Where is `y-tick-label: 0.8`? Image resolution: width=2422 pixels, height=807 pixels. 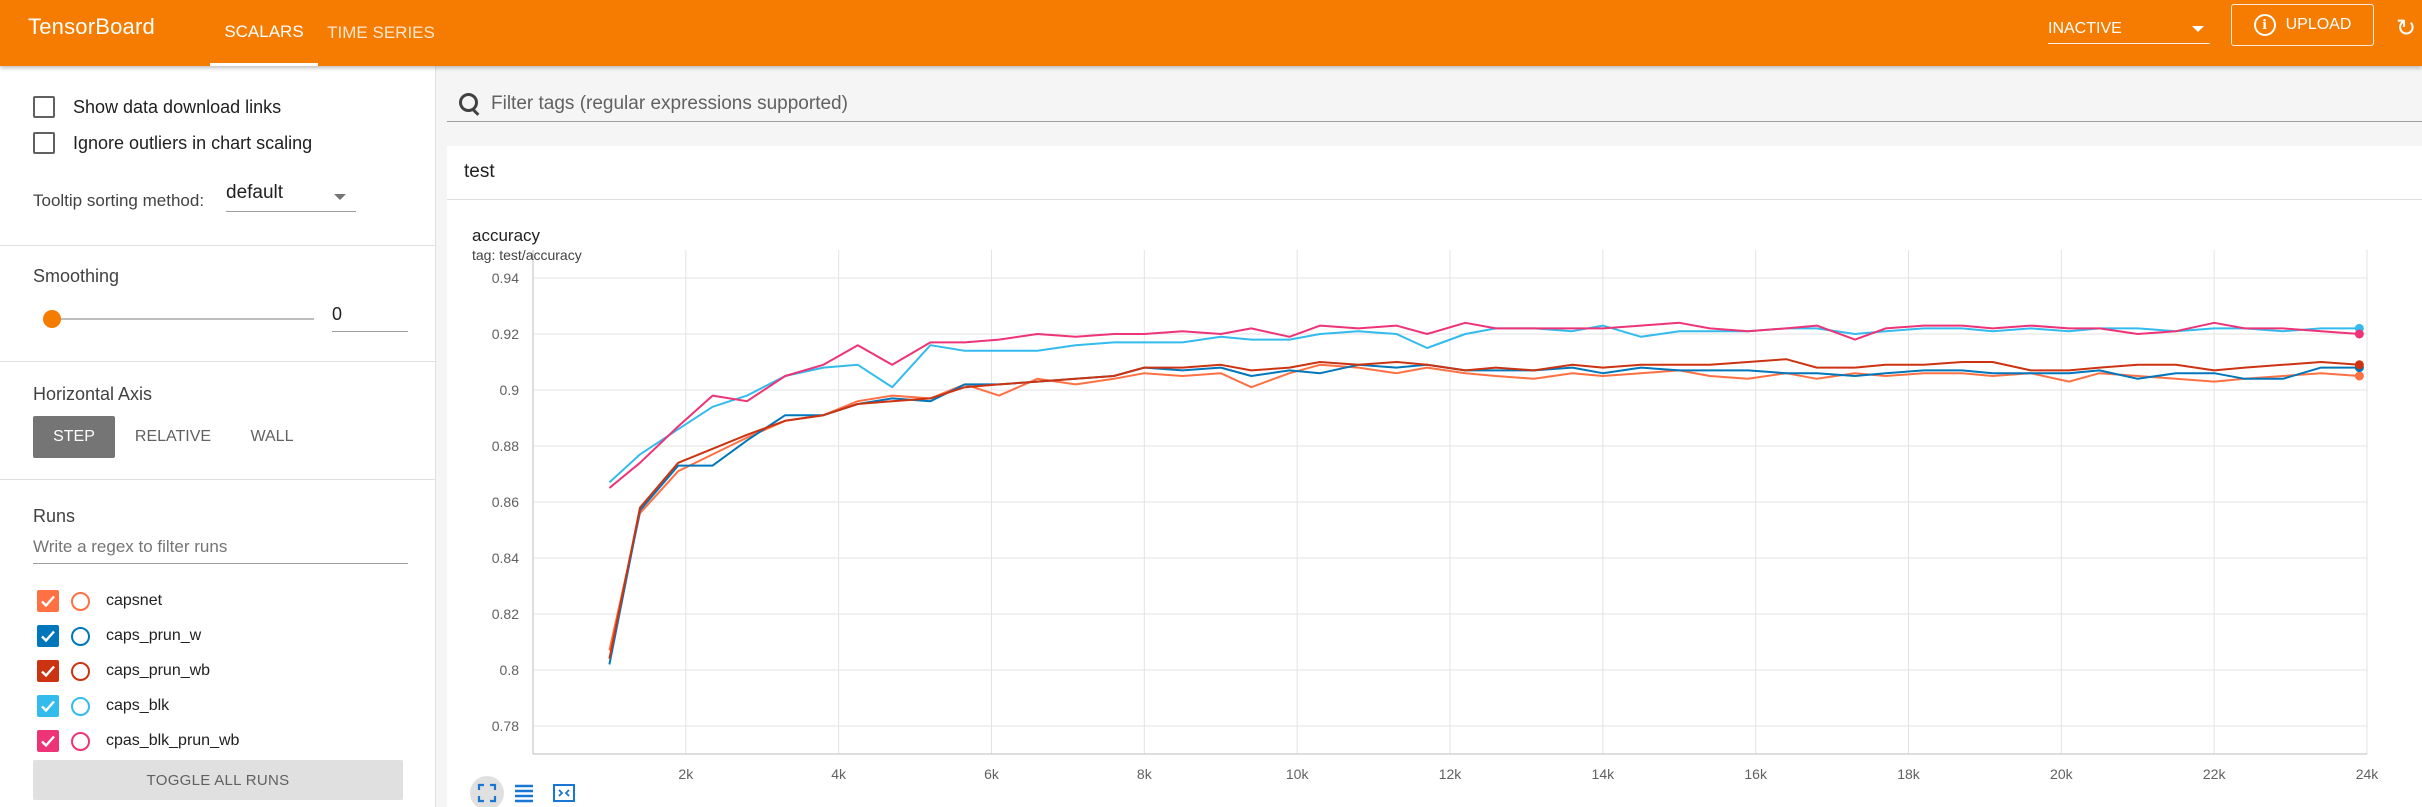
y-tick-label: 0.8 is located at coordinates (510, 670).